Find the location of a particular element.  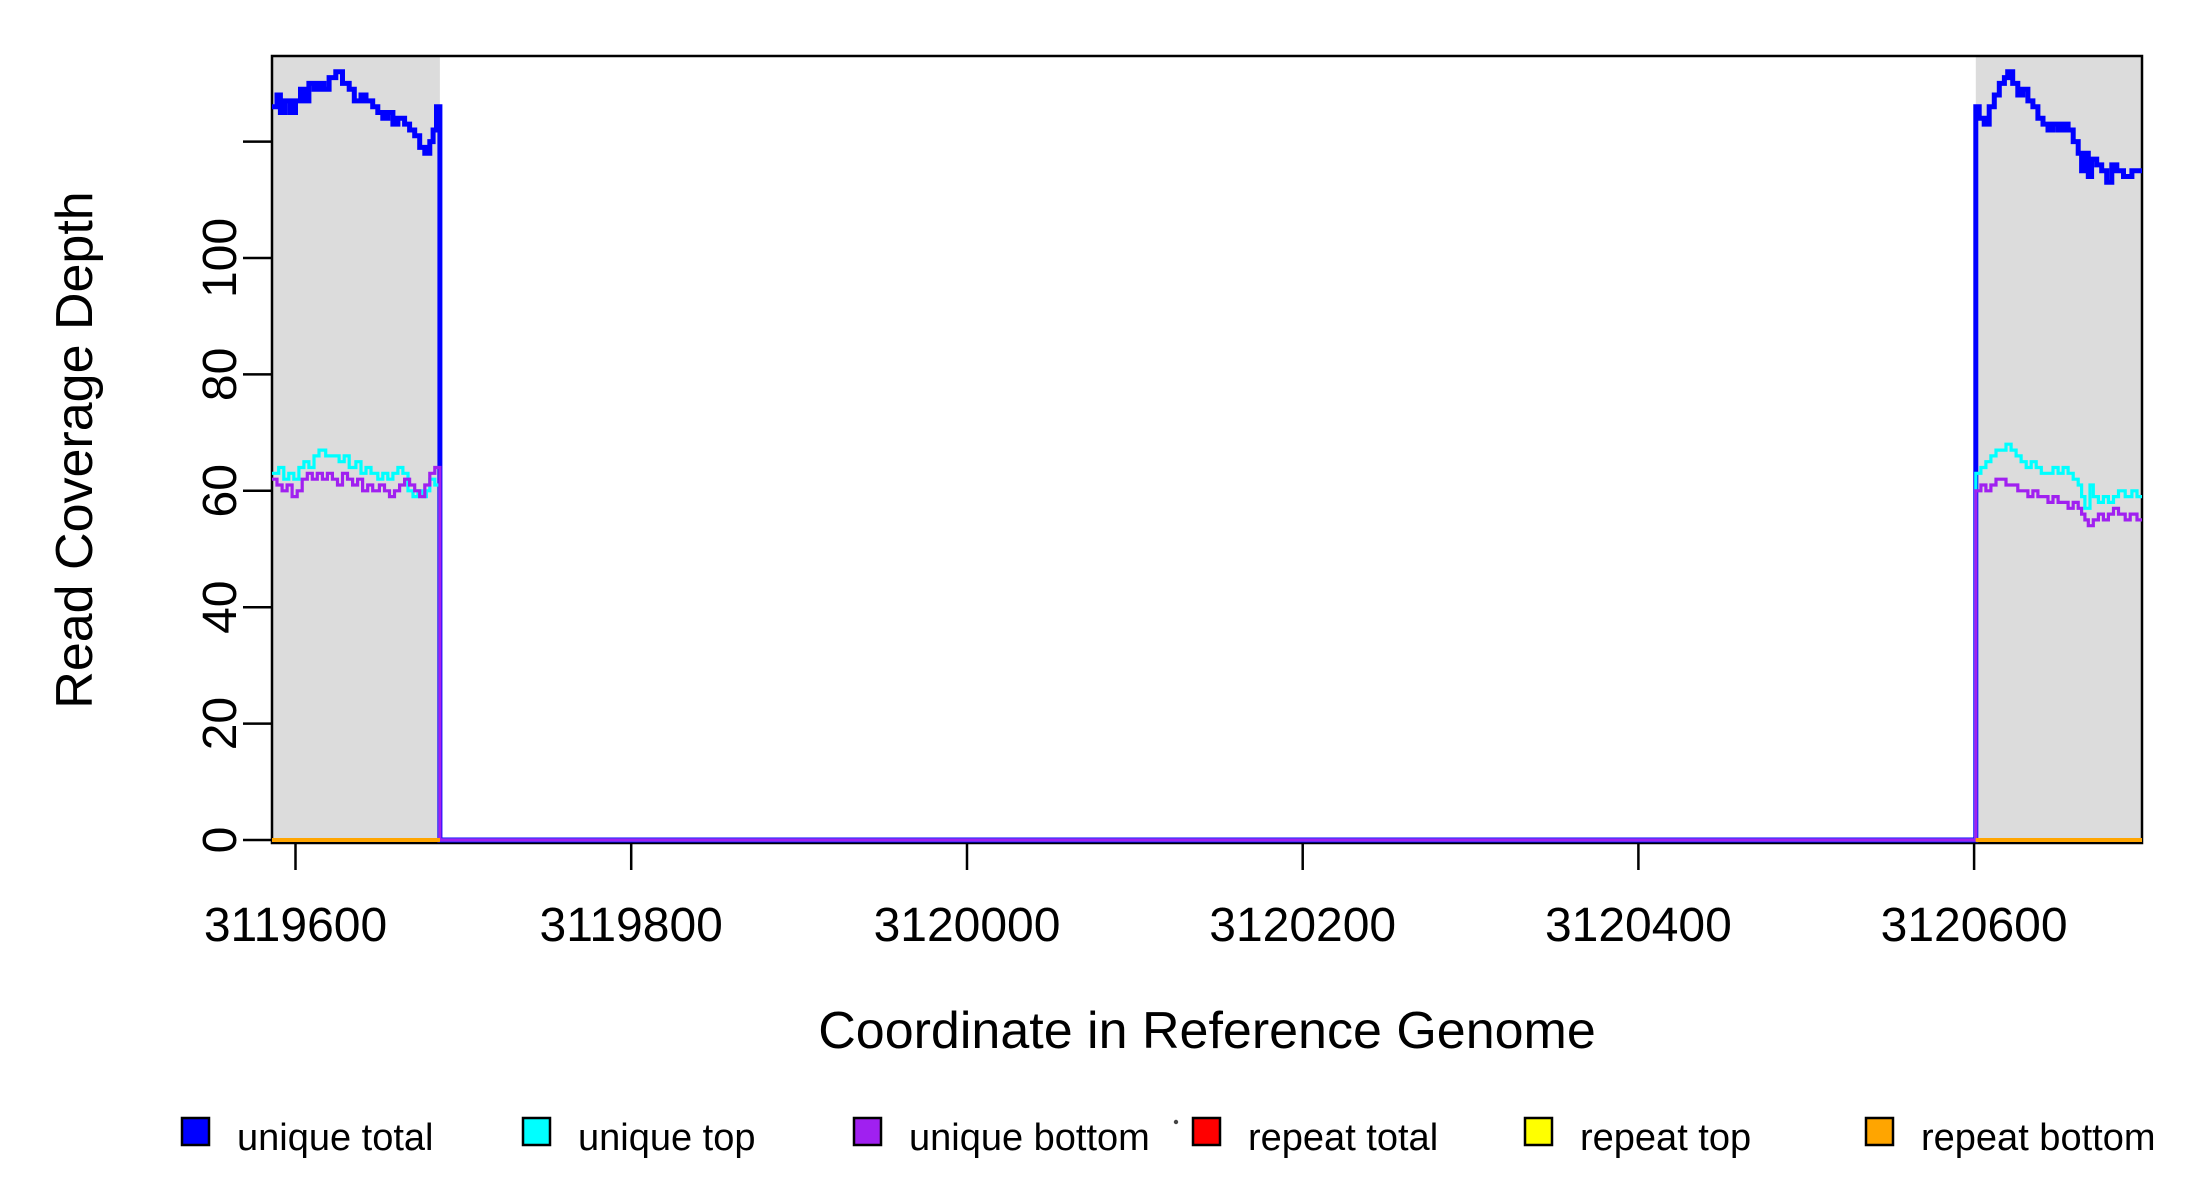

y-tick-label: 40 is located at coordinates (220, 607).